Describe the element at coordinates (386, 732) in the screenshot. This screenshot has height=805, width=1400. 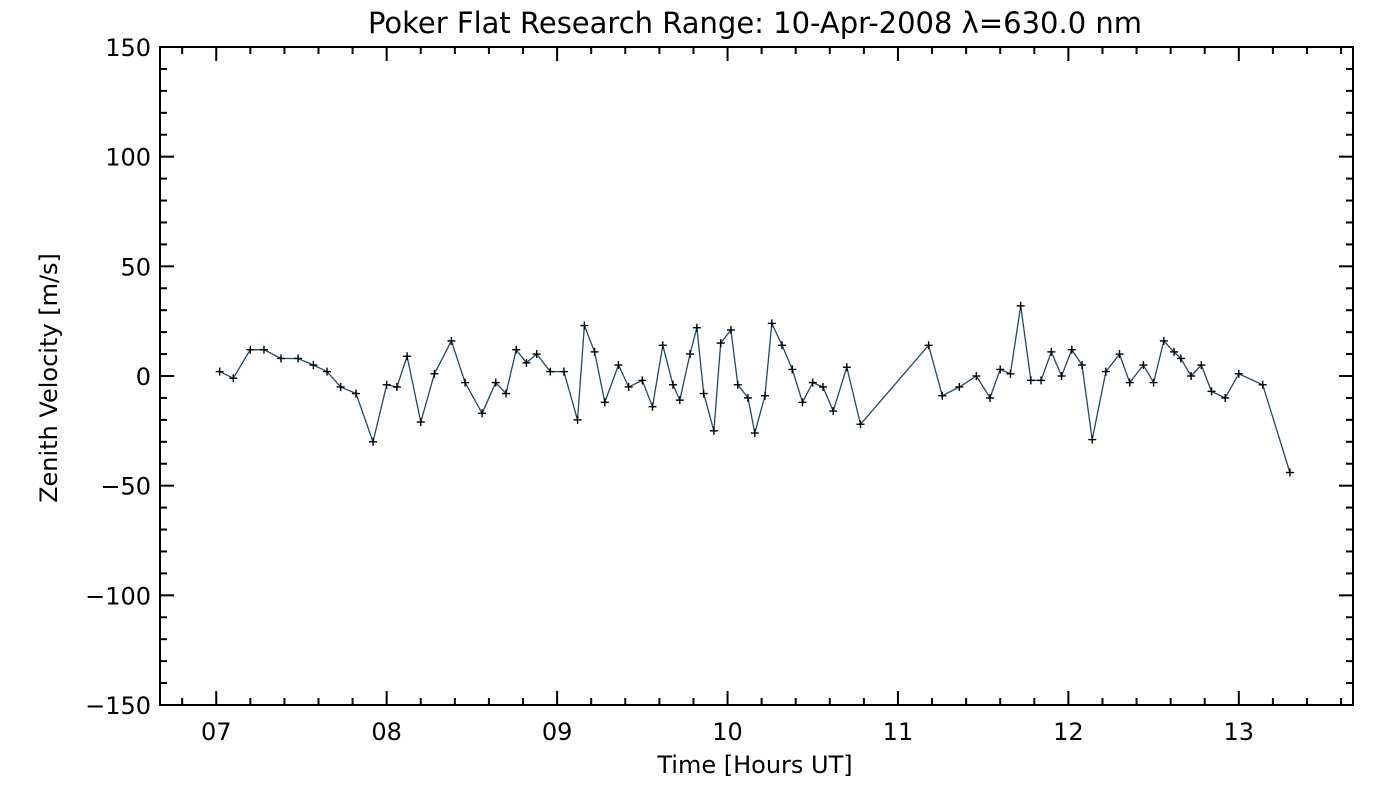
I see `x-tick-label: 08` at that location.